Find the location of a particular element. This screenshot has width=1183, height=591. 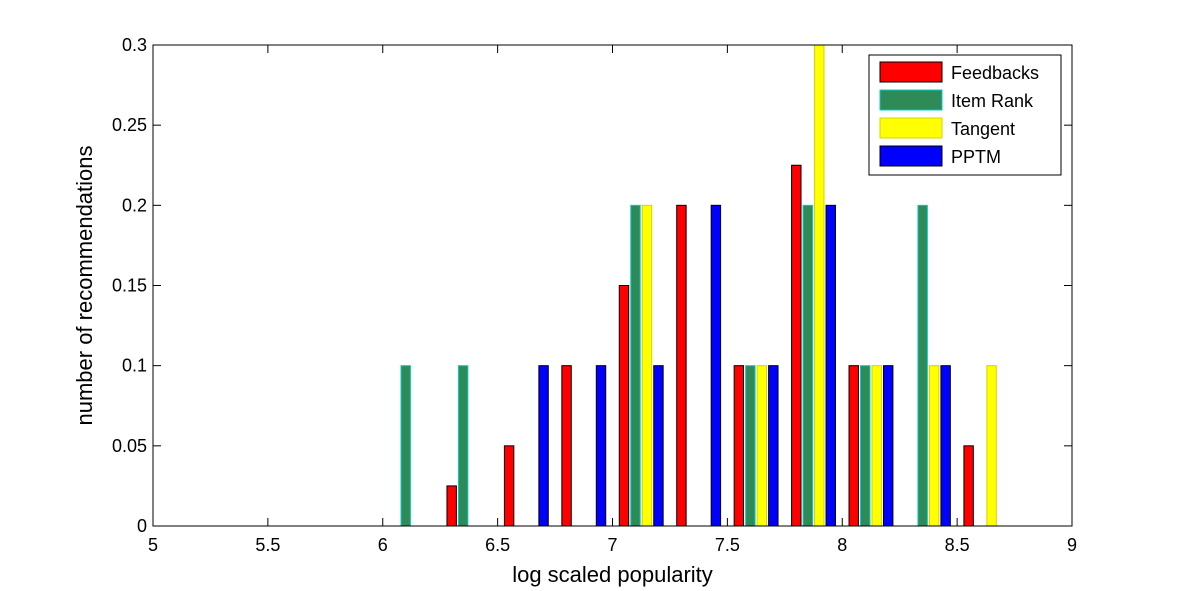

x-tick-label: 6.5 is located at coordinates (497, 545).